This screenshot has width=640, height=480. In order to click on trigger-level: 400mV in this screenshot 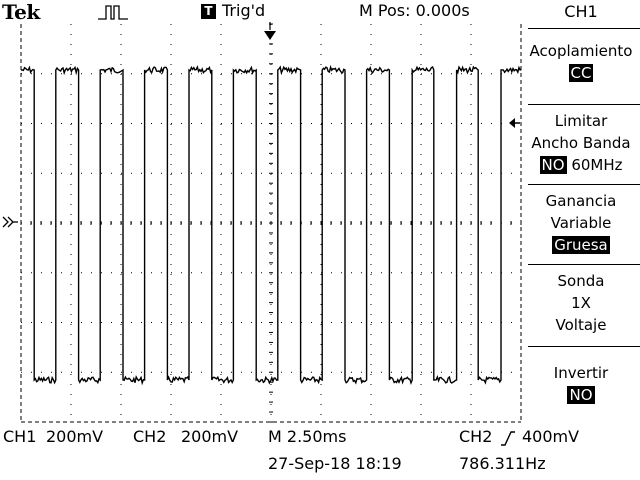, I will do `click(551, 436)`.